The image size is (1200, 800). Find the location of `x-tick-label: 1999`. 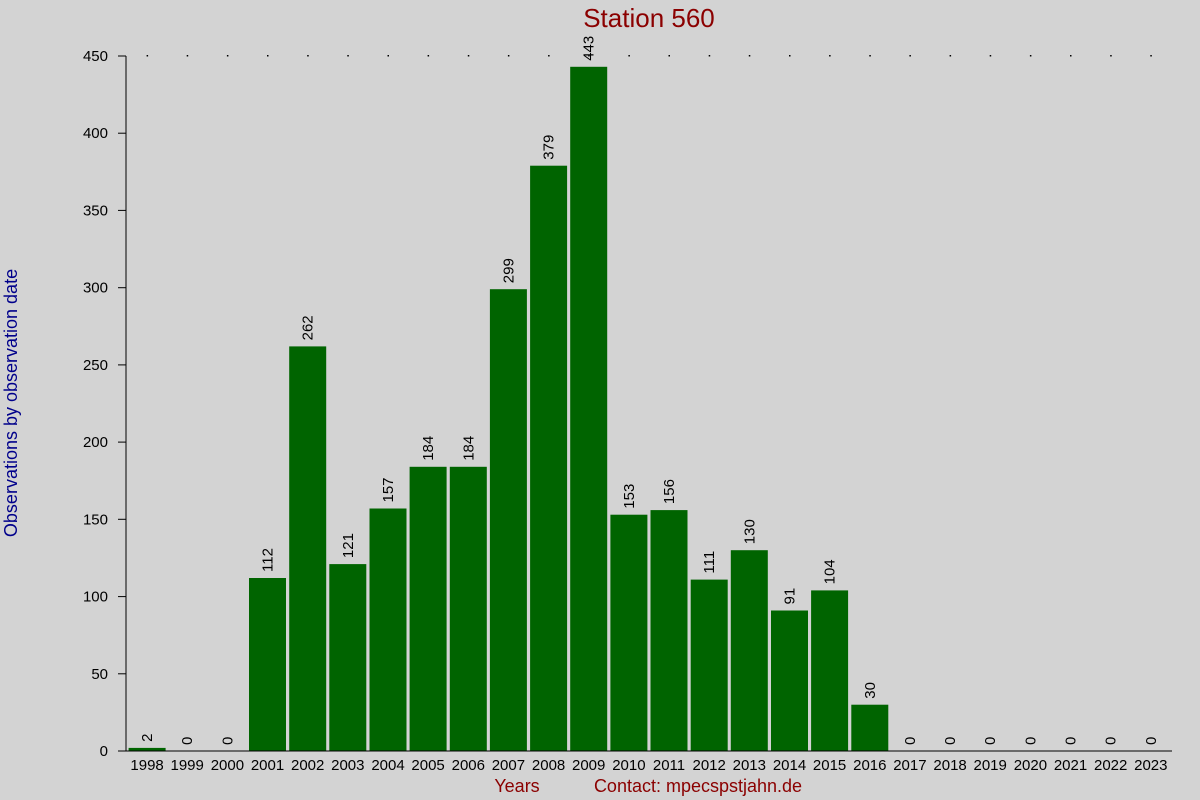

x-tick-label: 1999 is located at coordinates (187, 765).